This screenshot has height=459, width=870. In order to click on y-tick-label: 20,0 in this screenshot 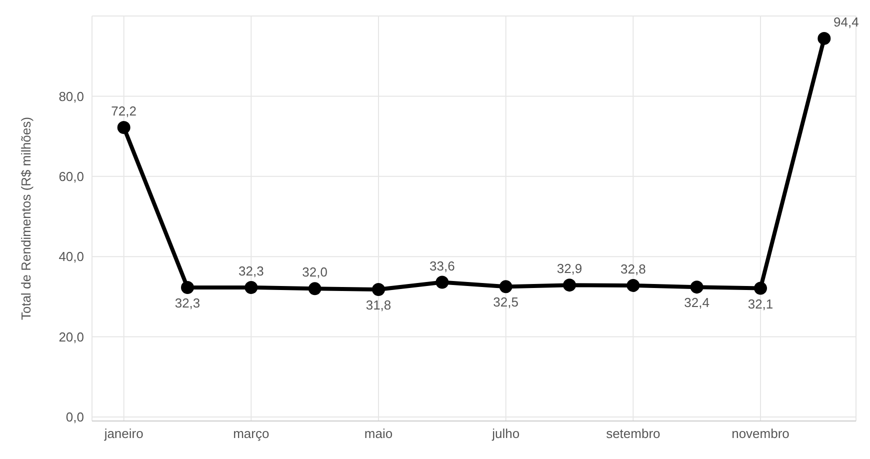, I will do `click(71, 336)`.